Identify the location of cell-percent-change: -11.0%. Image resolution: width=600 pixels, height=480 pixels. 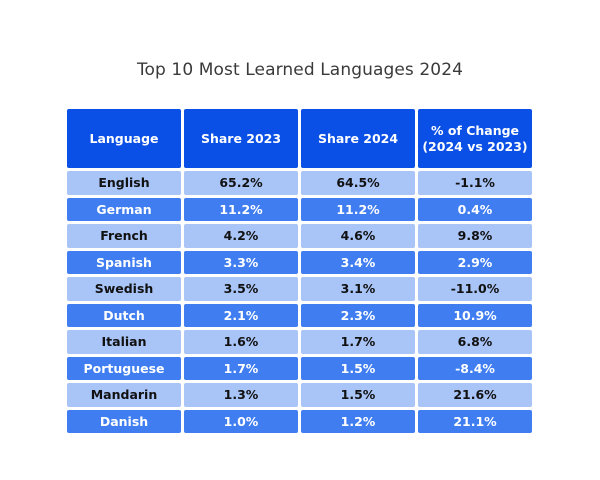
(475, 289).